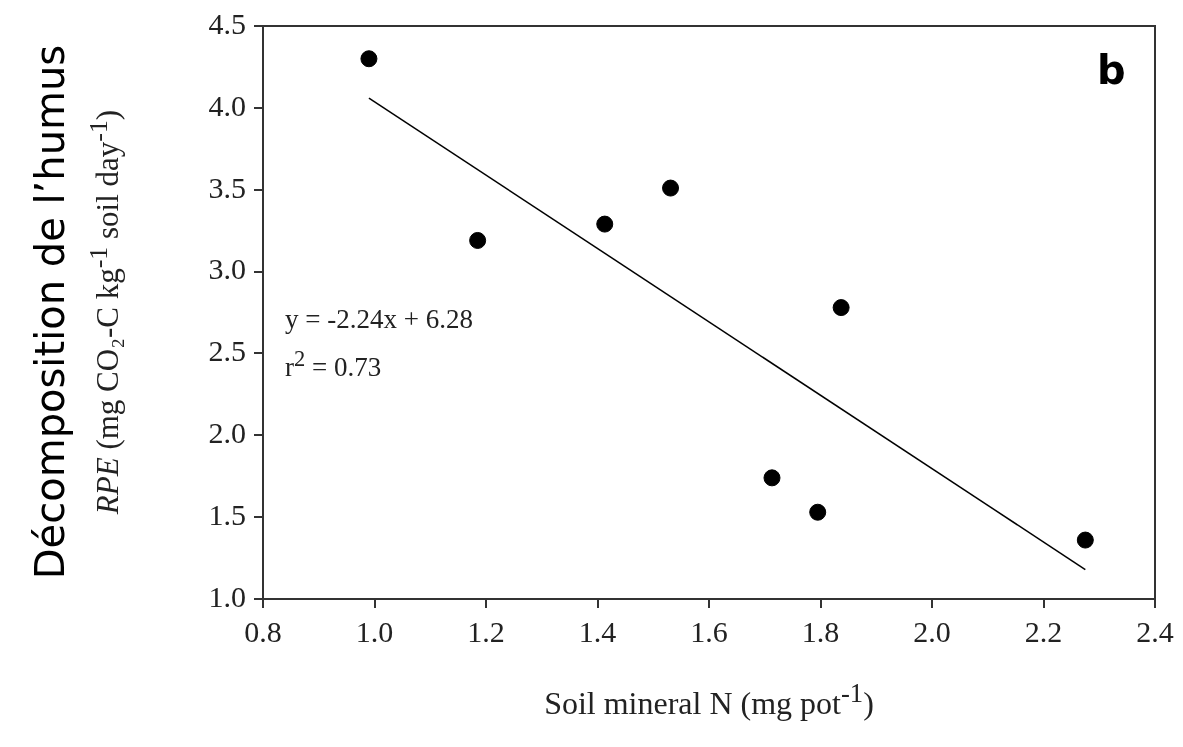  I want to click on y-tick-label: 4.0, so click(227, 105).